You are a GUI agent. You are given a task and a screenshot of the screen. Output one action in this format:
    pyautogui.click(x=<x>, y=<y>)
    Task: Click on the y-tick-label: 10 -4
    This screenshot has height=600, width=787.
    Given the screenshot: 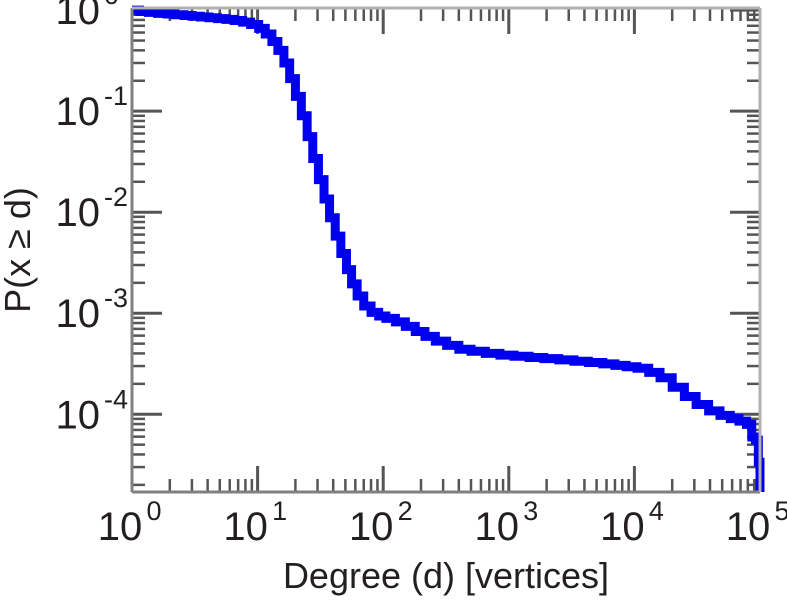 What is the action you would take?
    pyautogui.click(x=92, y=410)
    